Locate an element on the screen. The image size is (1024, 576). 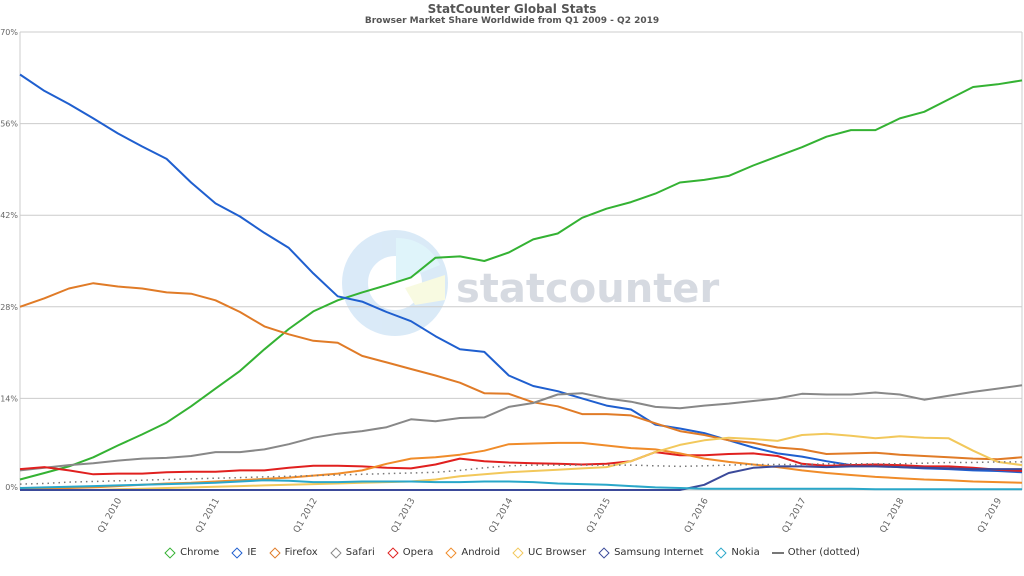
legend-label: Other (dotted) is located at coordinates (823, 552).